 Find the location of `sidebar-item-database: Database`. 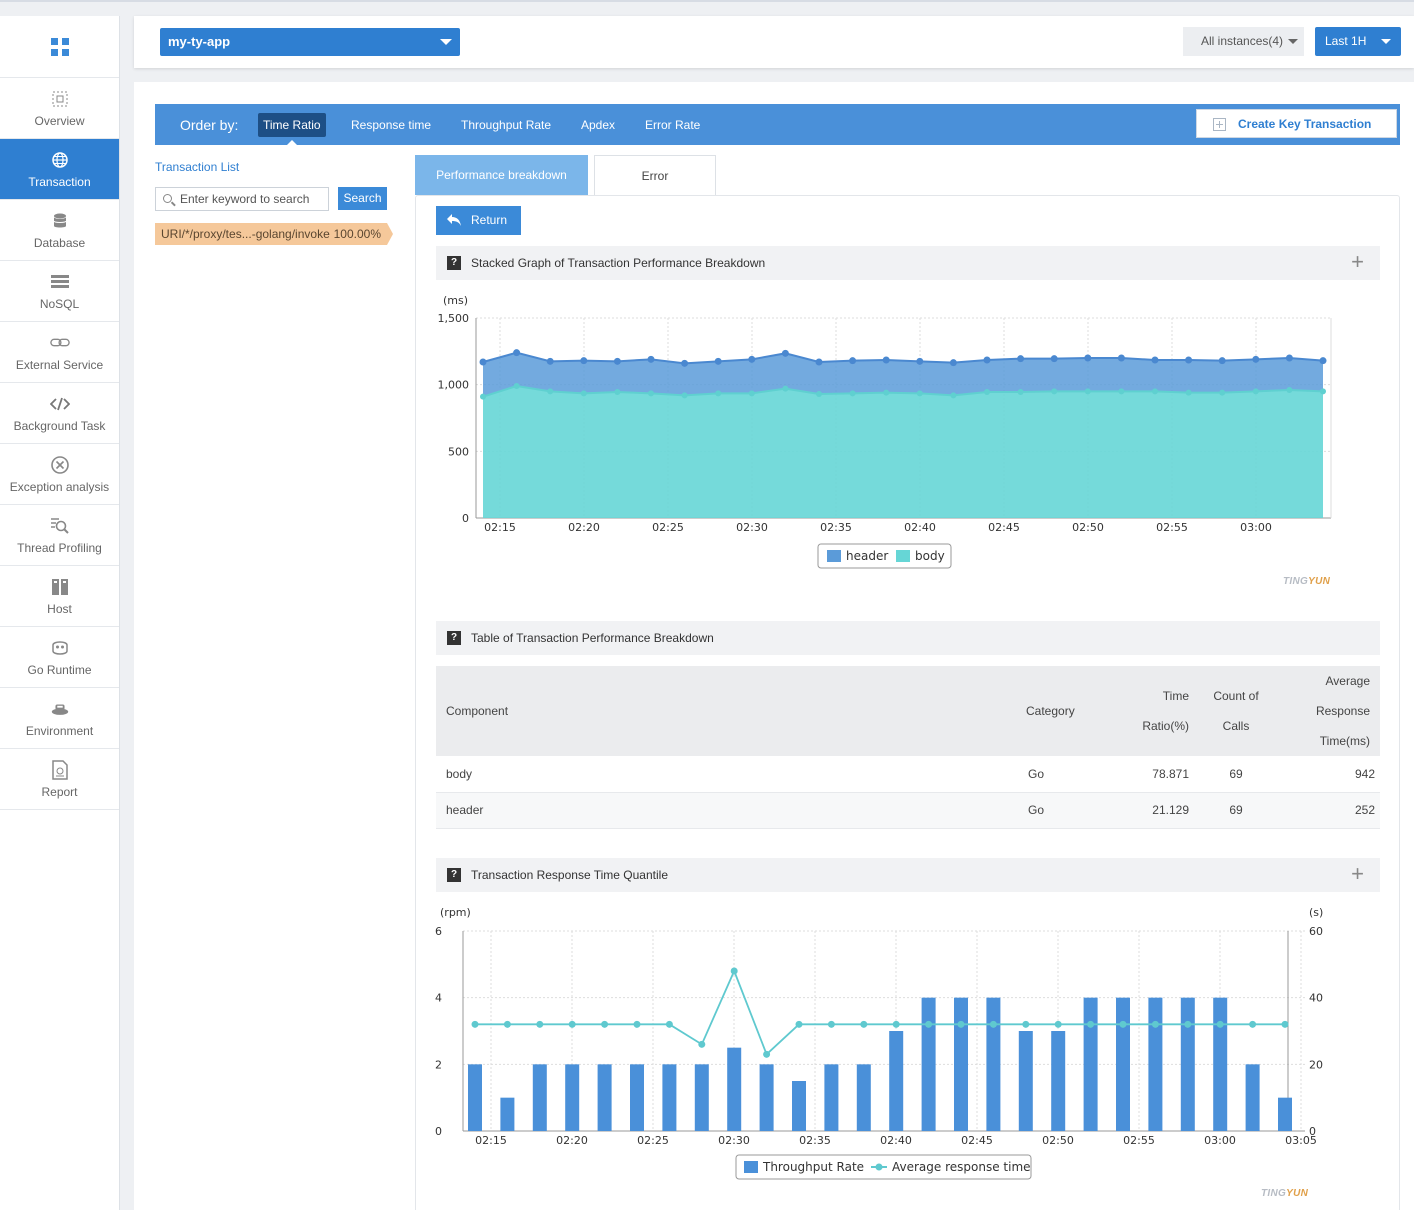

sidebar-item-database: Database is located at coordinates (59, 230).